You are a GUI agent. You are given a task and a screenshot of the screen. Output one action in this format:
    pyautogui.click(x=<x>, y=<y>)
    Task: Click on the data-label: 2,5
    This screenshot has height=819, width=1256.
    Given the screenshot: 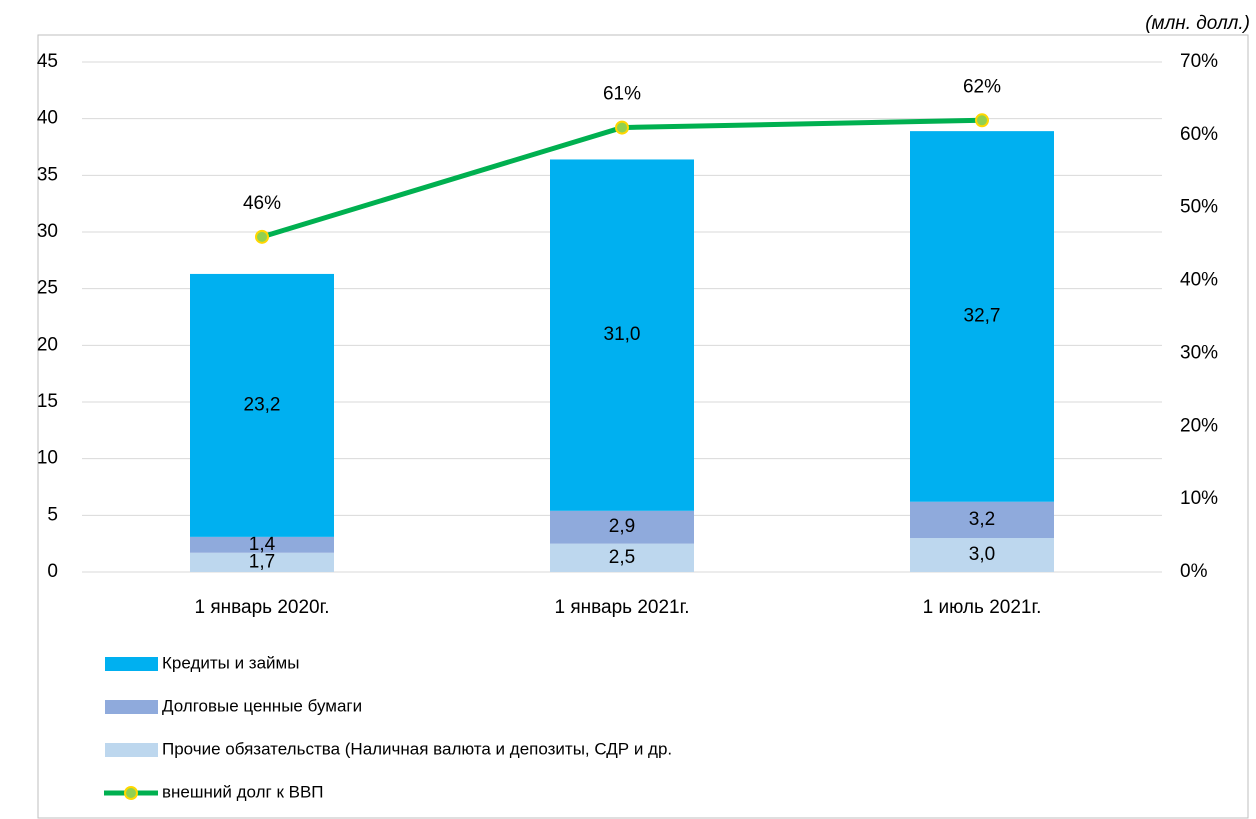 What is the action you would take?
    pyautogui.click(x=622, y=557)
    